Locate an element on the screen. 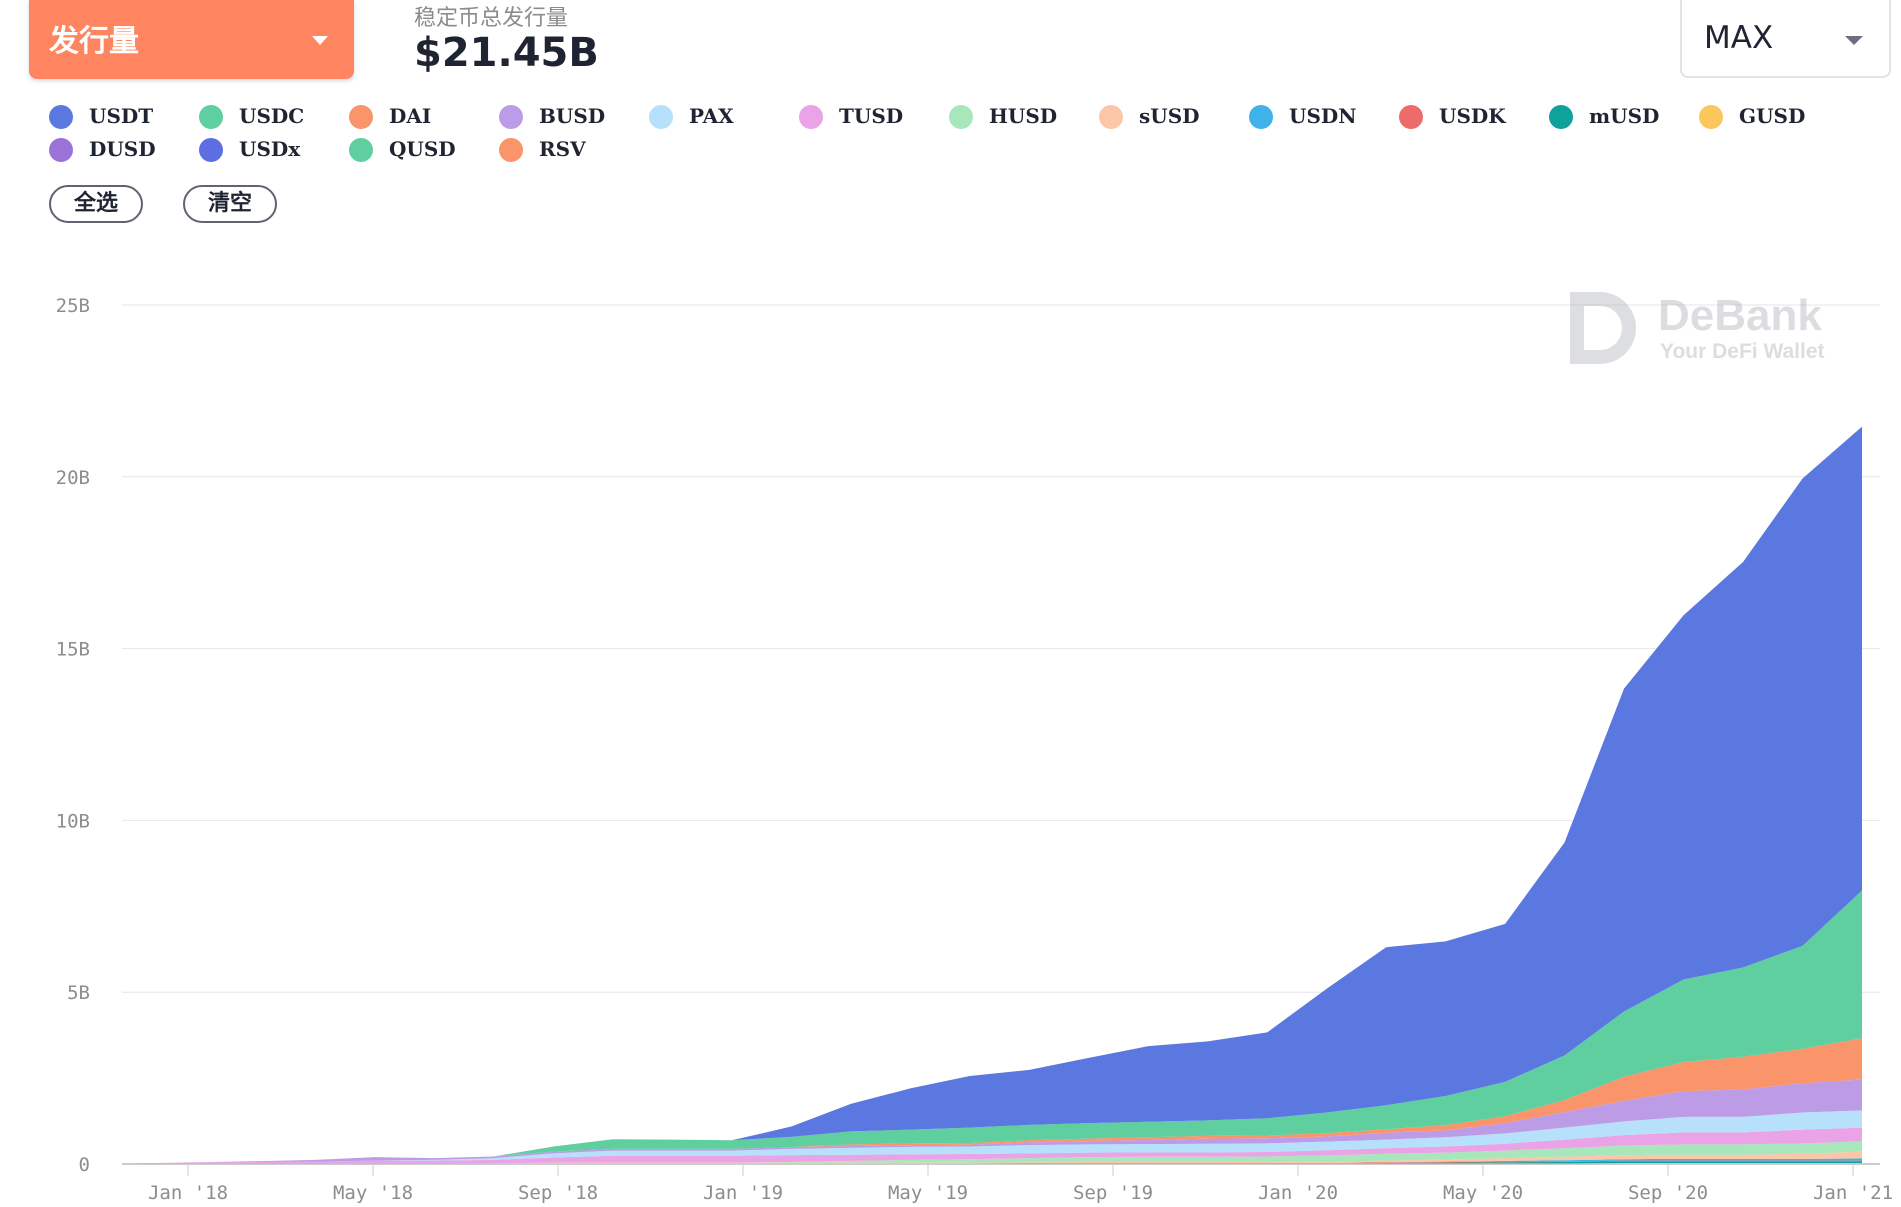 The height and width of the screenshot is (1207, 1901). area-series-busd is located at coordinates (999, 1121).